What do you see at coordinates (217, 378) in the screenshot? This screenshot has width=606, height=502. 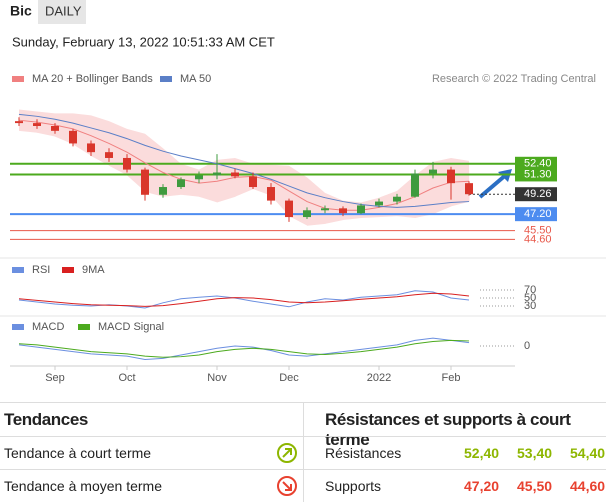 I see `x-tick-label: Nov` at bounding box center [217, 378].